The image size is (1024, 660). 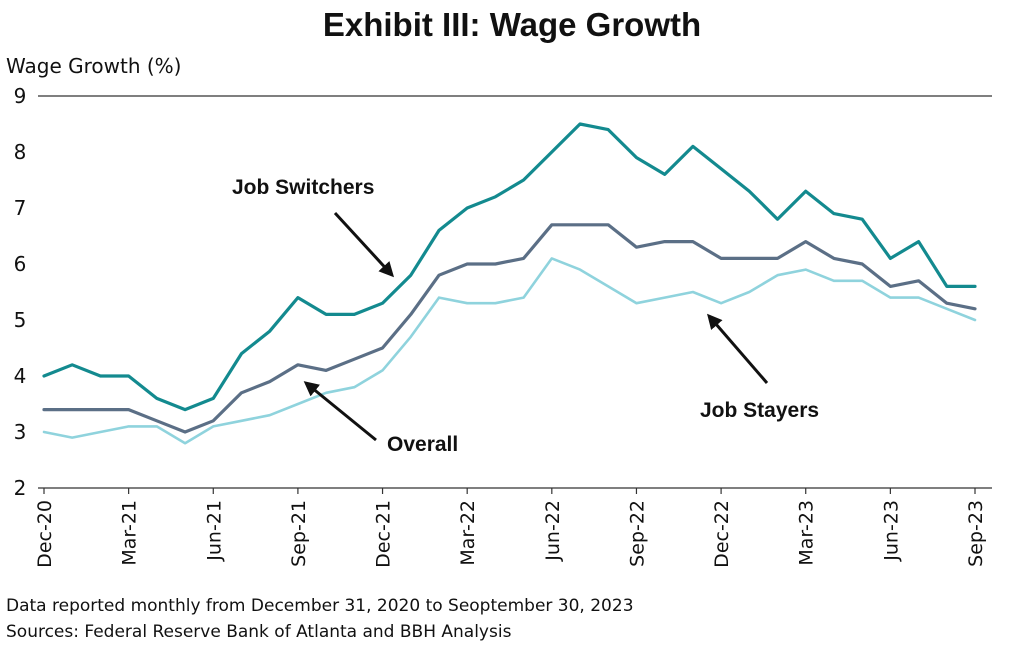 I want to click on x-tick-label-dec-21: Dec-21, so click(x=384, y=534).